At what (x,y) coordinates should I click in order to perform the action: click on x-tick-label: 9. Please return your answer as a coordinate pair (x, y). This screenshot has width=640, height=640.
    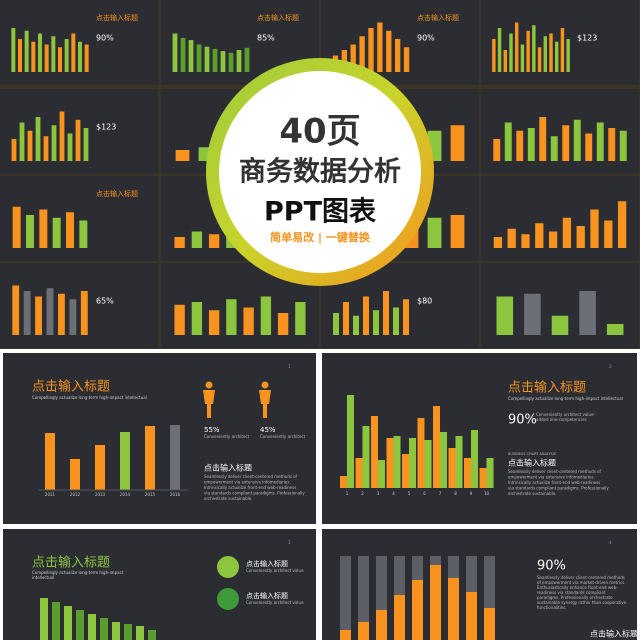
    Looking at the image, I should click on (471, 493).